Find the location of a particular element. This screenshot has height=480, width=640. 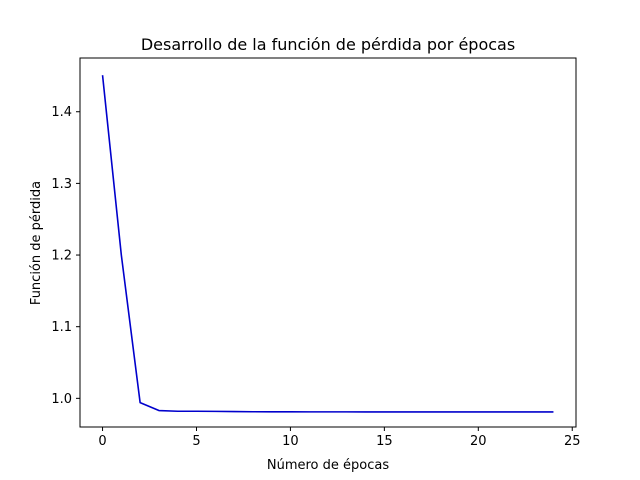

x-tick-label: 20 is located at coordinates (478, 441).